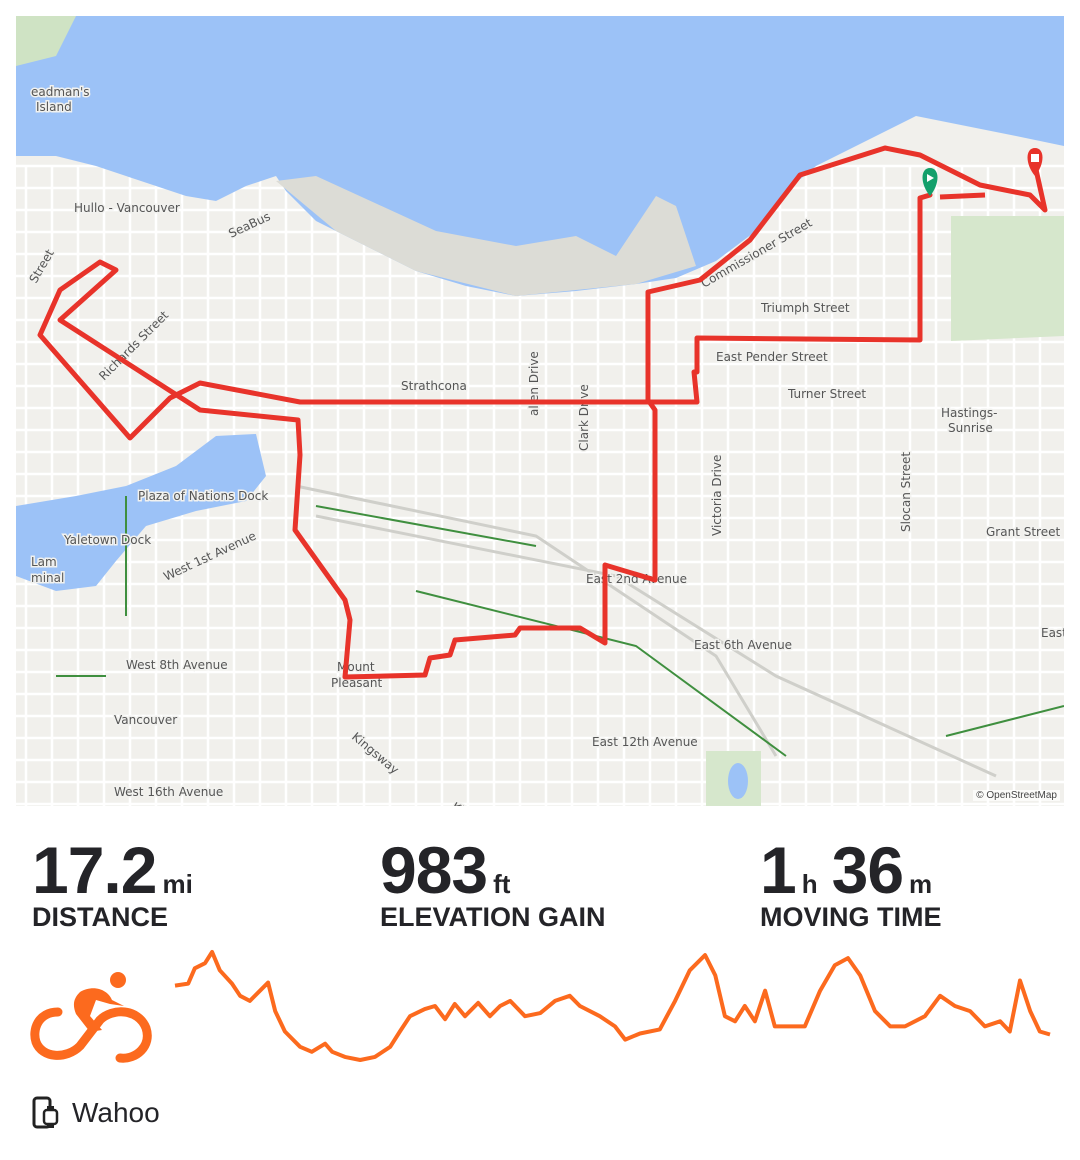  Describe the element at coordinates (45, 1112) in the screenshot. I see `phone-watch-icon` at that location.